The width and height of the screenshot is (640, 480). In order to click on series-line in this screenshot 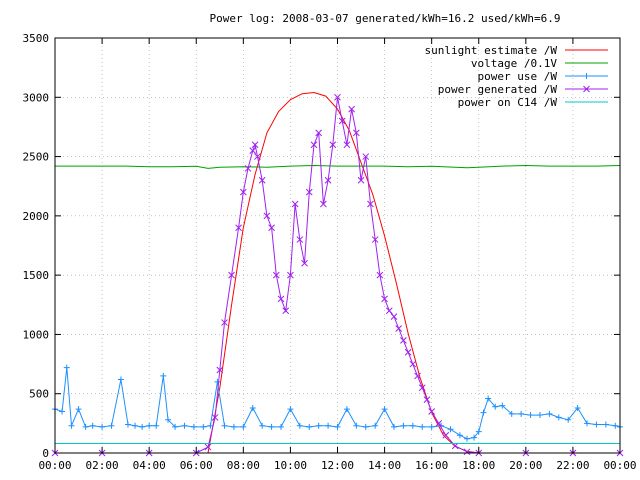, I will do `click(338, 166)`.